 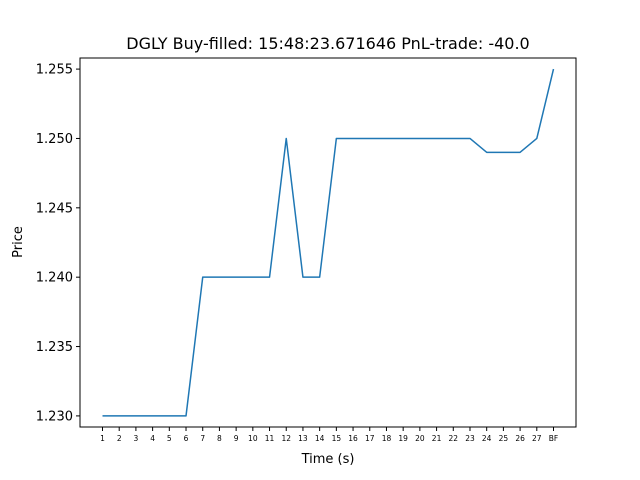 What do you see at coordinates (353, 438) in the screenshot?
I see `x-tick-label: 16` at bounding box center [353, 438].